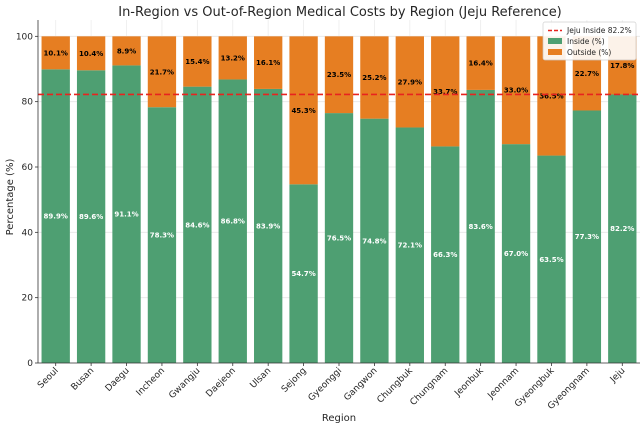 Image resolution: width=643 pixels, height=427 pixels. What do you see at coordinates (599, 30) in the screenshot?
I see `legend-label-reference: Jeju Inside 82.2%` at bounding box center [599, 30].